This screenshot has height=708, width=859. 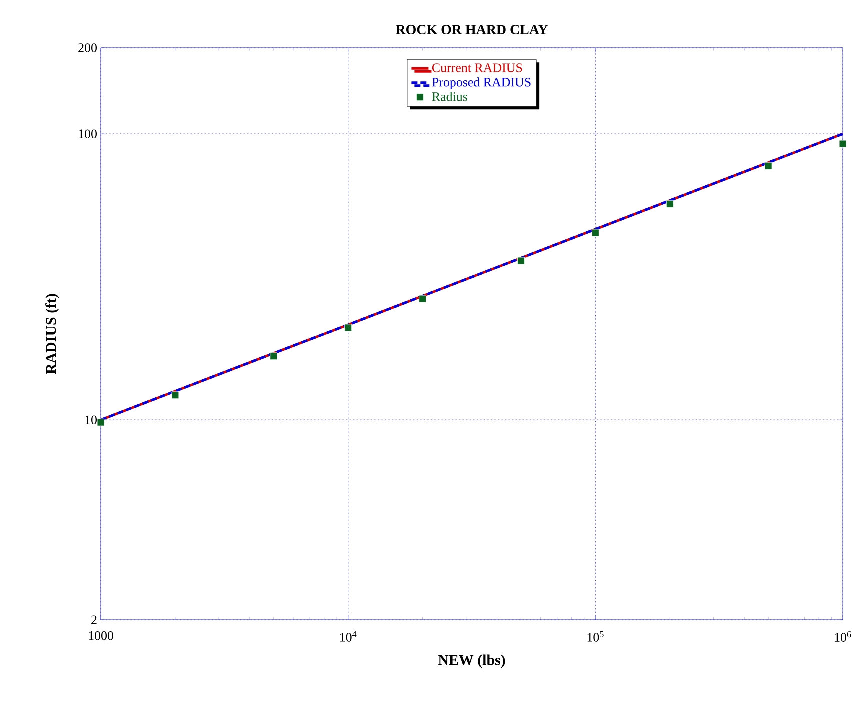 I want to click on y-tick-label: 200, so click(x=87, y=48).